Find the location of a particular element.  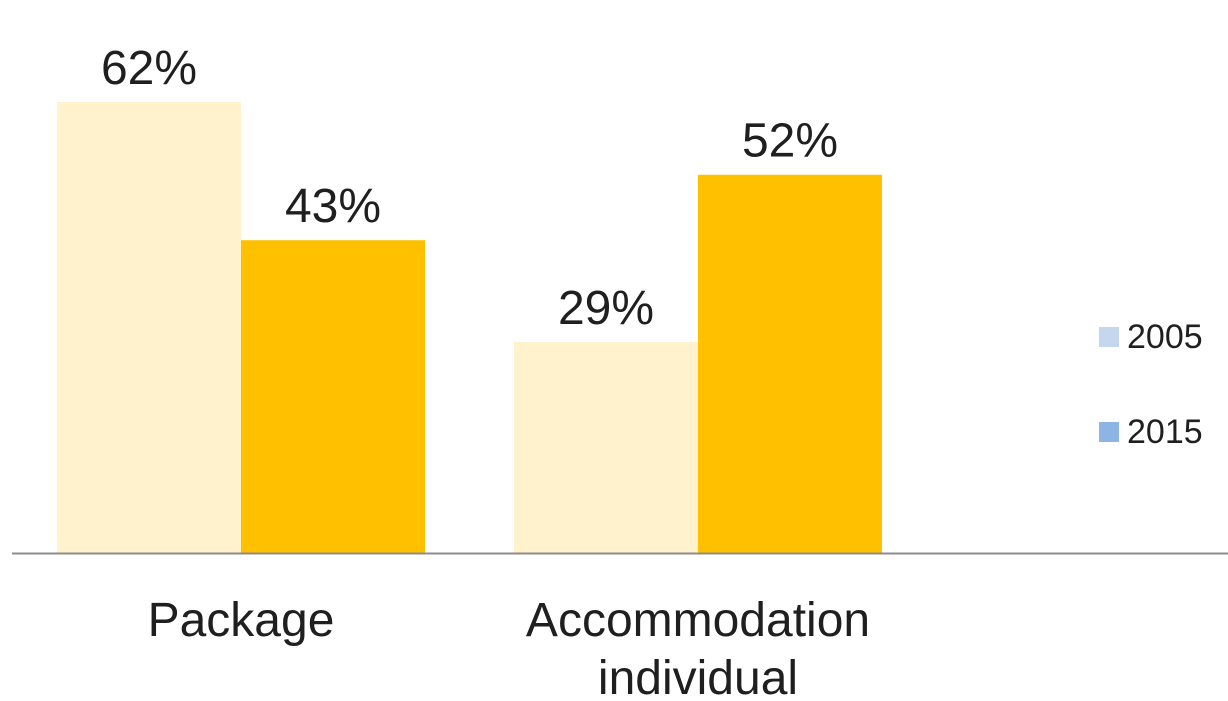

category-label-0: Package is located at coordinates (241, 620).